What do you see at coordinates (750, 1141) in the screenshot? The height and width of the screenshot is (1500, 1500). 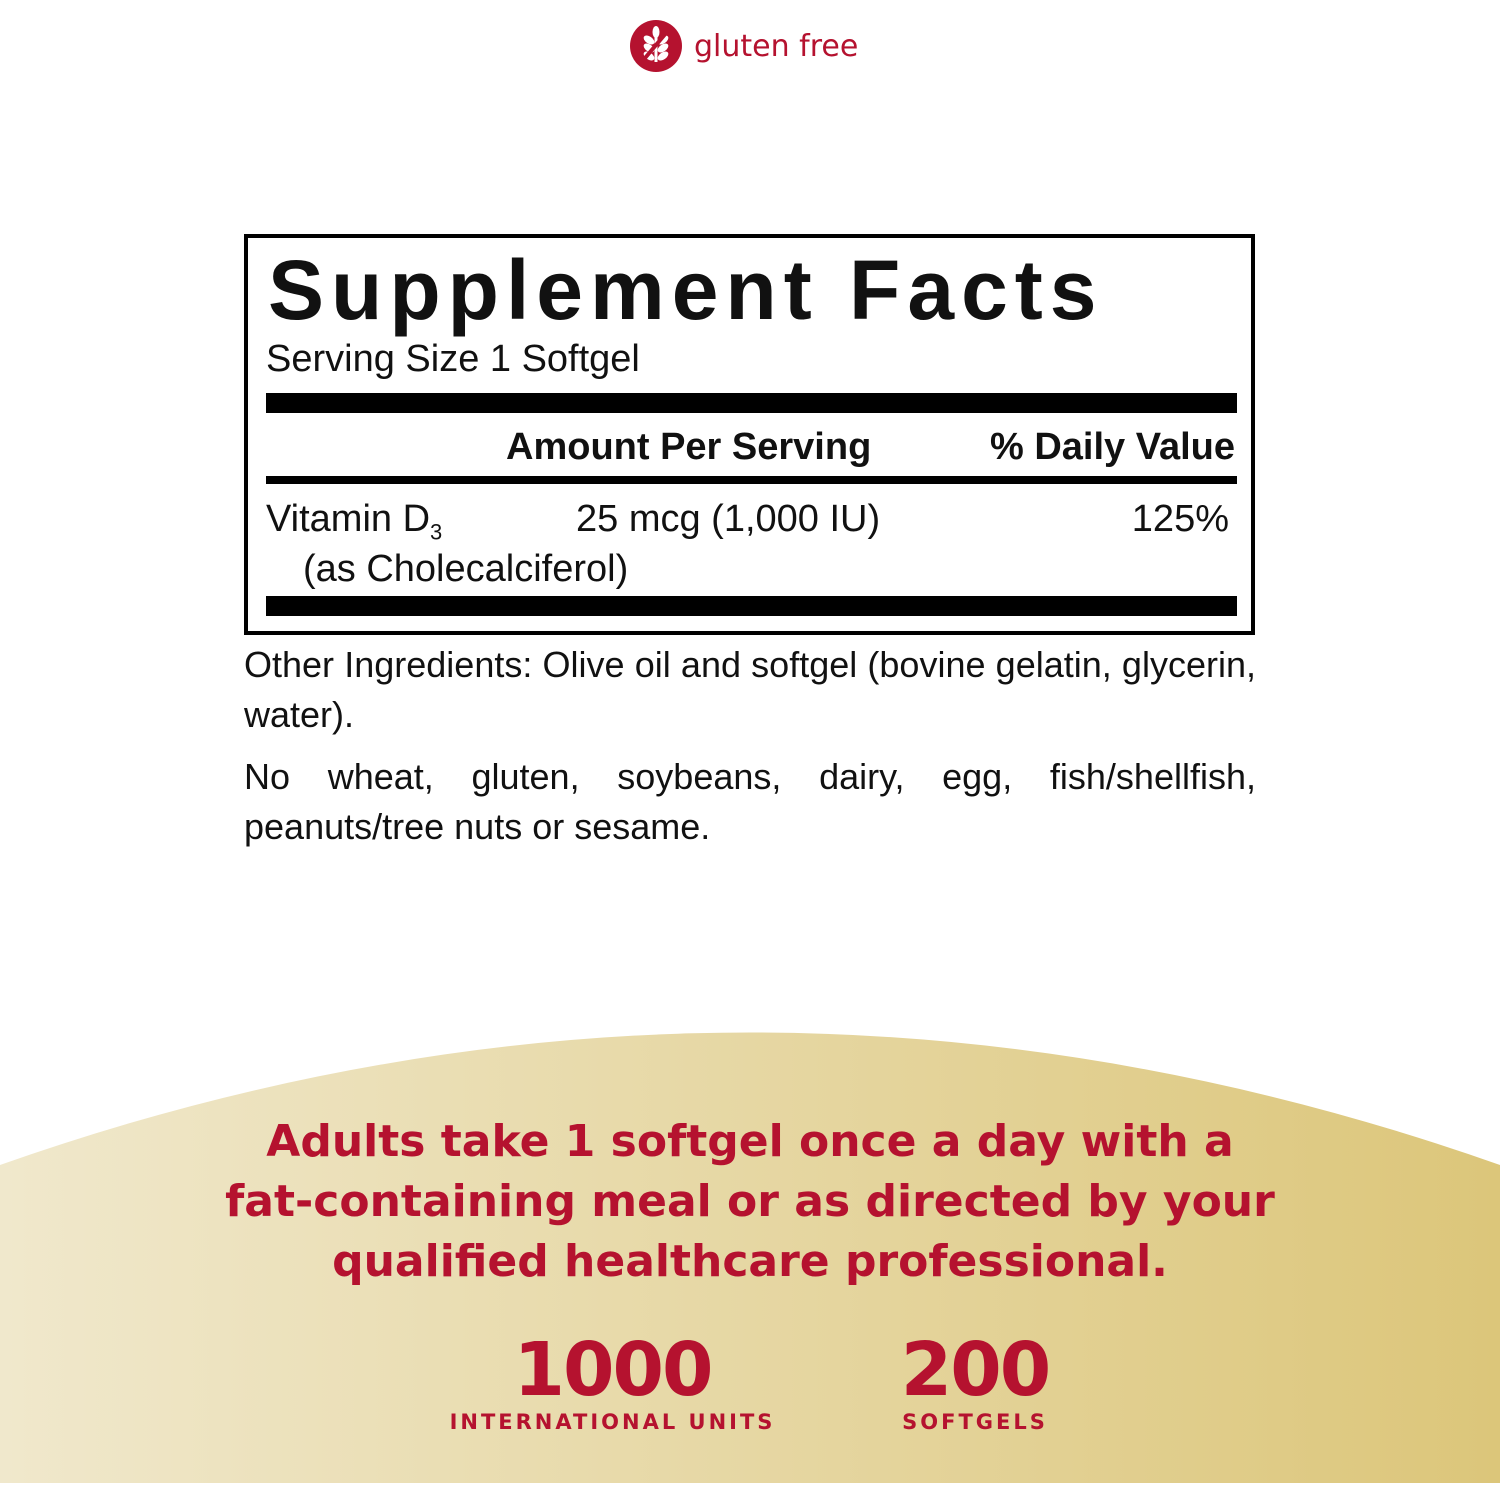 I see `directions-line: Adults take 1 softgel once a day with a` at bounding box center [750, 1141].